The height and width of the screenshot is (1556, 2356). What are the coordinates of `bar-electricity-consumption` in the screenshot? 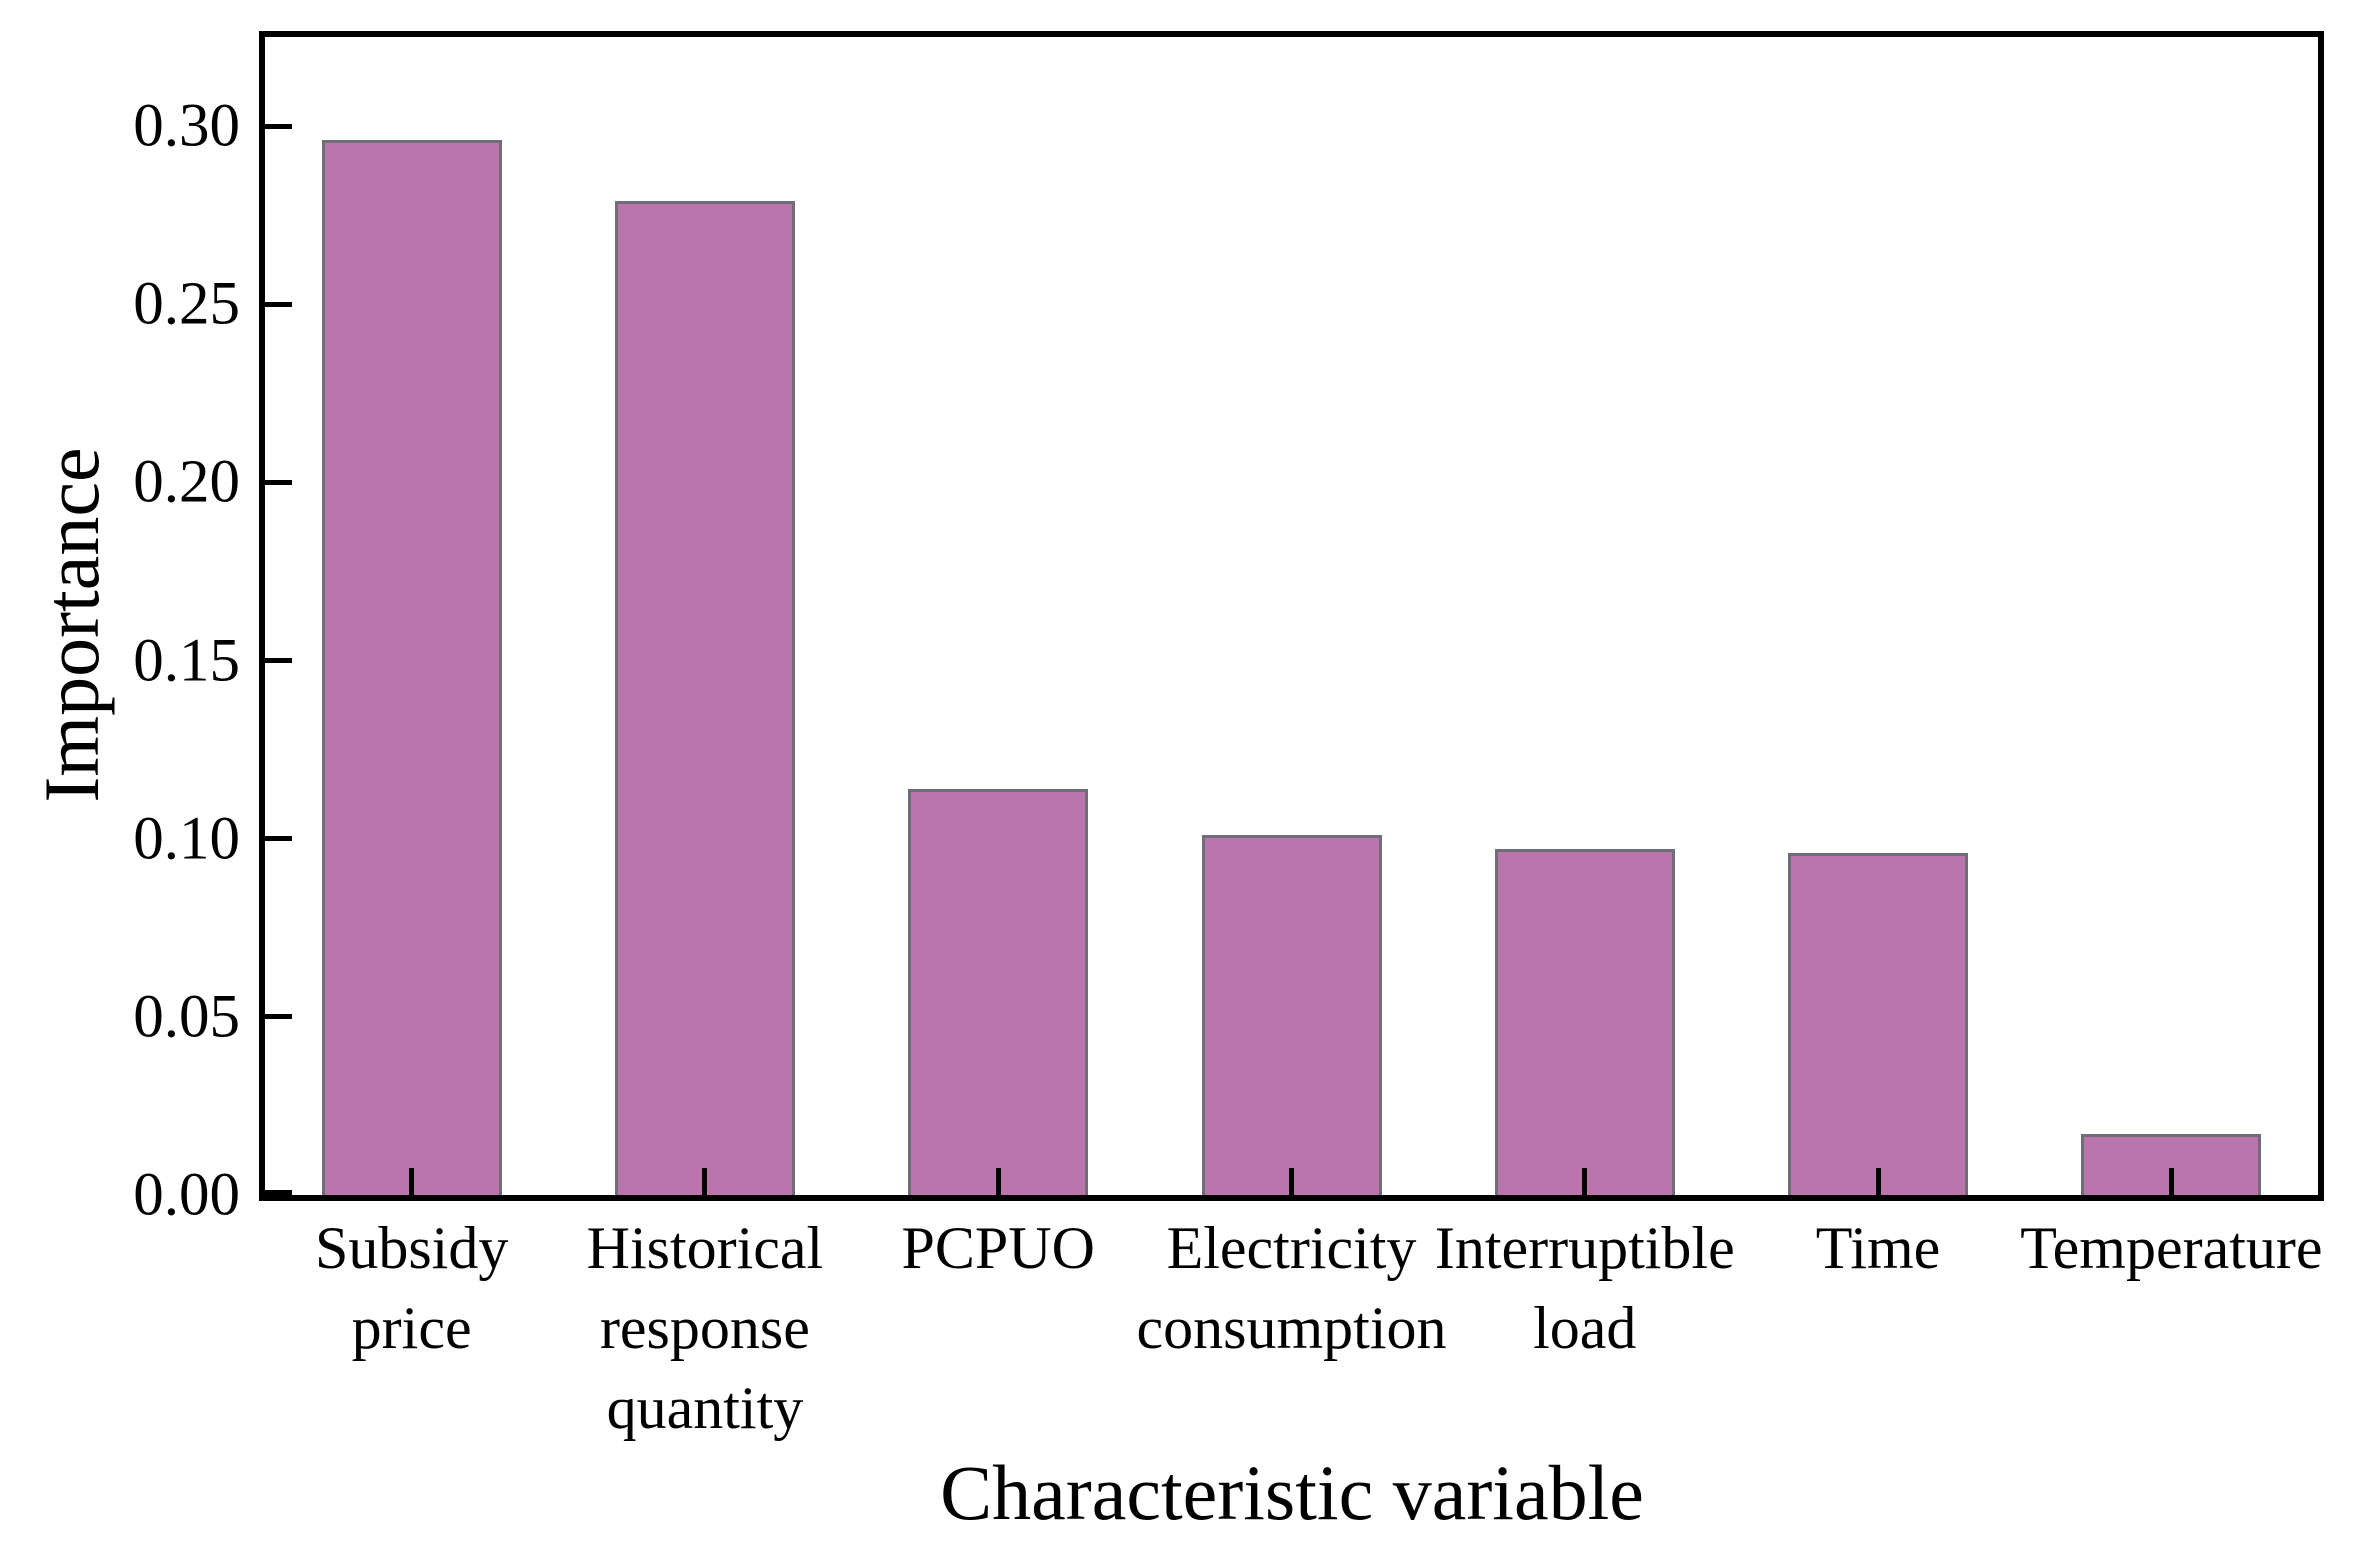 It's located at (1291, 1015).